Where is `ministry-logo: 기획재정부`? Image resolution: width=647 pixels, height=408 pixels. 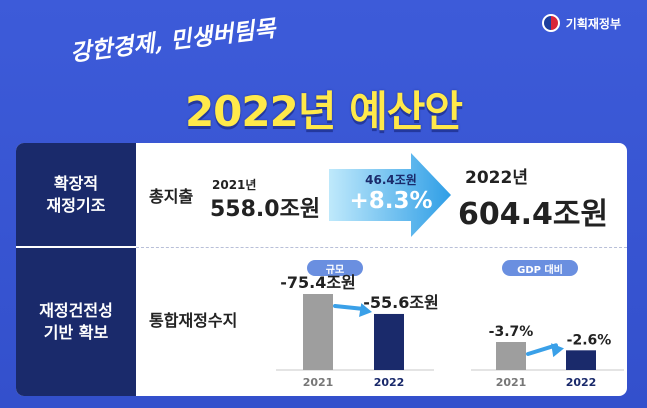
ministry-logo: 기획재정부 is located at coordinates (581, 23).